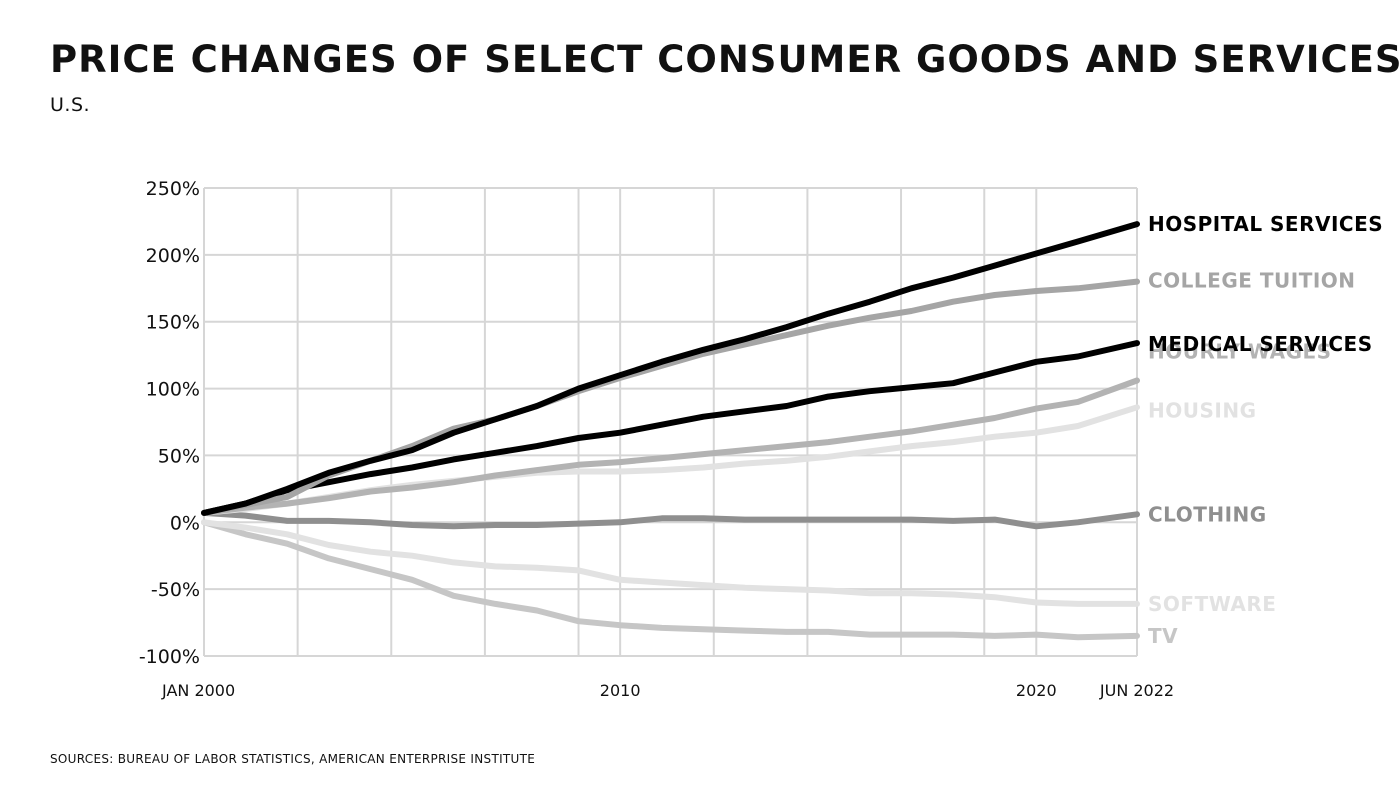 Image resolution: width=1400 pixels, height=787 pixels. What do you see at coordinates (670, 563) in the screenshot?
I see `series-line-software` at bounding box center [670, 563].